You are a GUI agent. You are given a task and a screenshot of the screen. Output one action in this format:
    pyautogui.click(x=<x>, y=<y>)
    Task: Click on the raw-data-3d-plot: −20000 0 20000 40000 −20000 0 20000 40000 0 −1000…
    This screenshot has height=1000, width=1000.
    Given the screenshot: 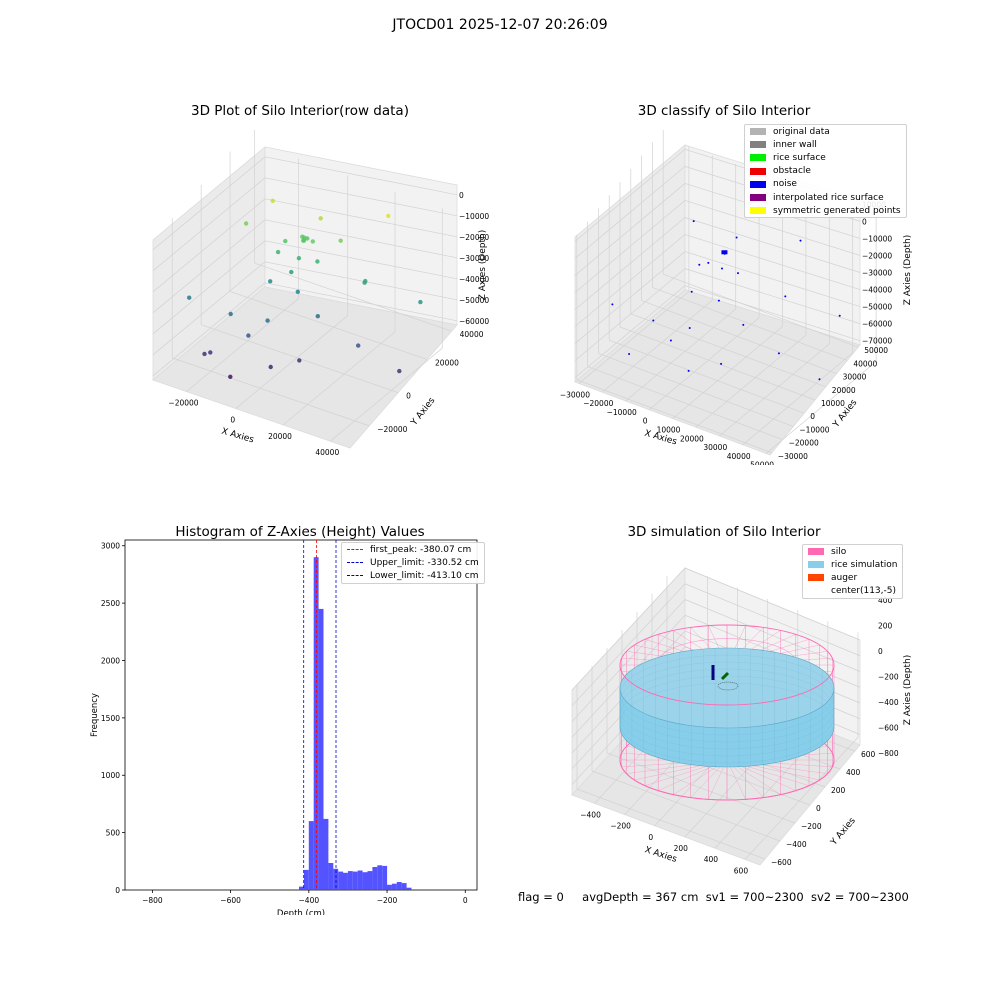 What is the action you would take?
    pyautogui.click(x=315, y=295)
    